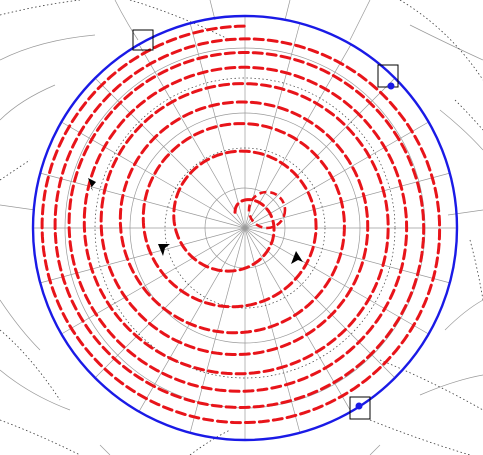 The width and height of the screenshot is (483, 455). What do you see at coordinates (267, 210) in the screenshot?
I see `inner-loop` at bounding box center [267, 210].